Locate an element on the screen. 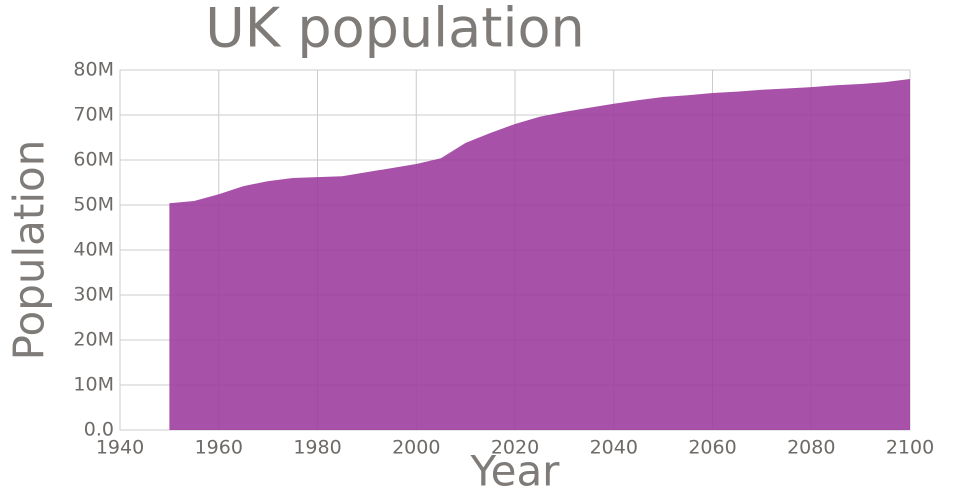  x-tick-label: 2040 is located at coordinates (614, 448).